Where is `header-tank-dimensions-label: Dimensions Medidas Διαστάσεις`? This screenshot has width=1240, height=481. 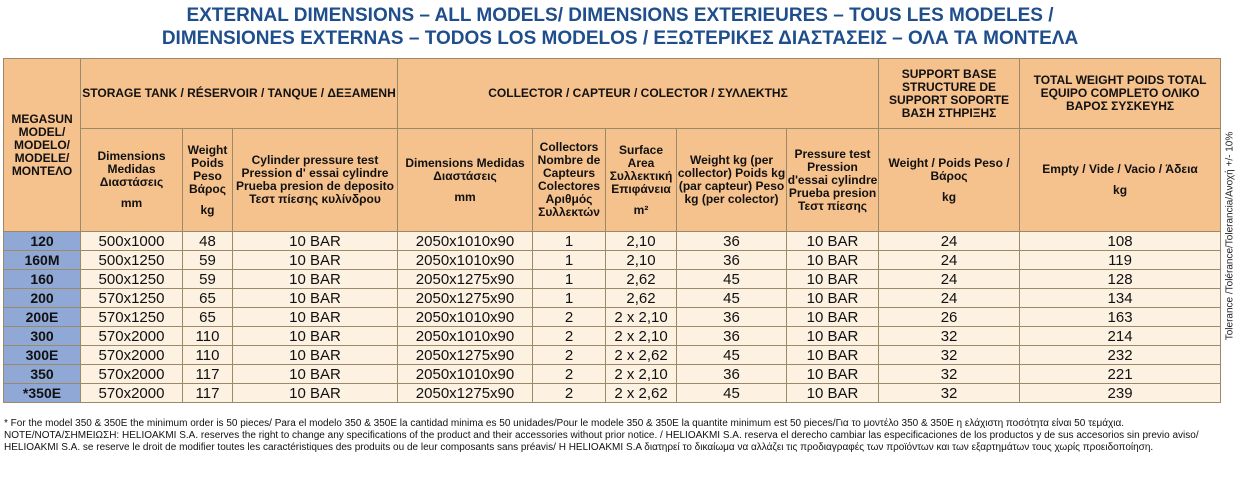 header-tank-dimensions-label: Dimensions Medidas Διαστάσεις is located at coordinates (131, 169).